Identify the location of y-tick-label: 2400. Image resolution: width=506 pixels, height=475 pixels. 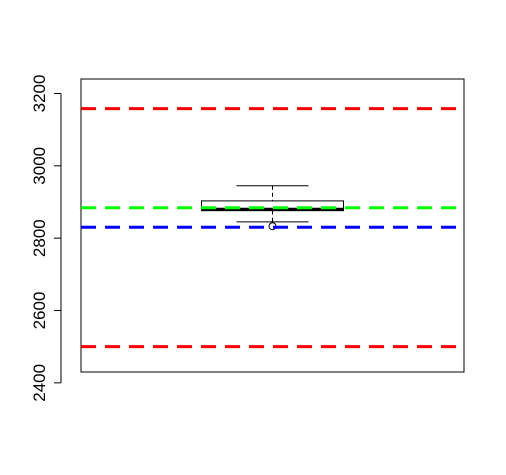
(39, 383).